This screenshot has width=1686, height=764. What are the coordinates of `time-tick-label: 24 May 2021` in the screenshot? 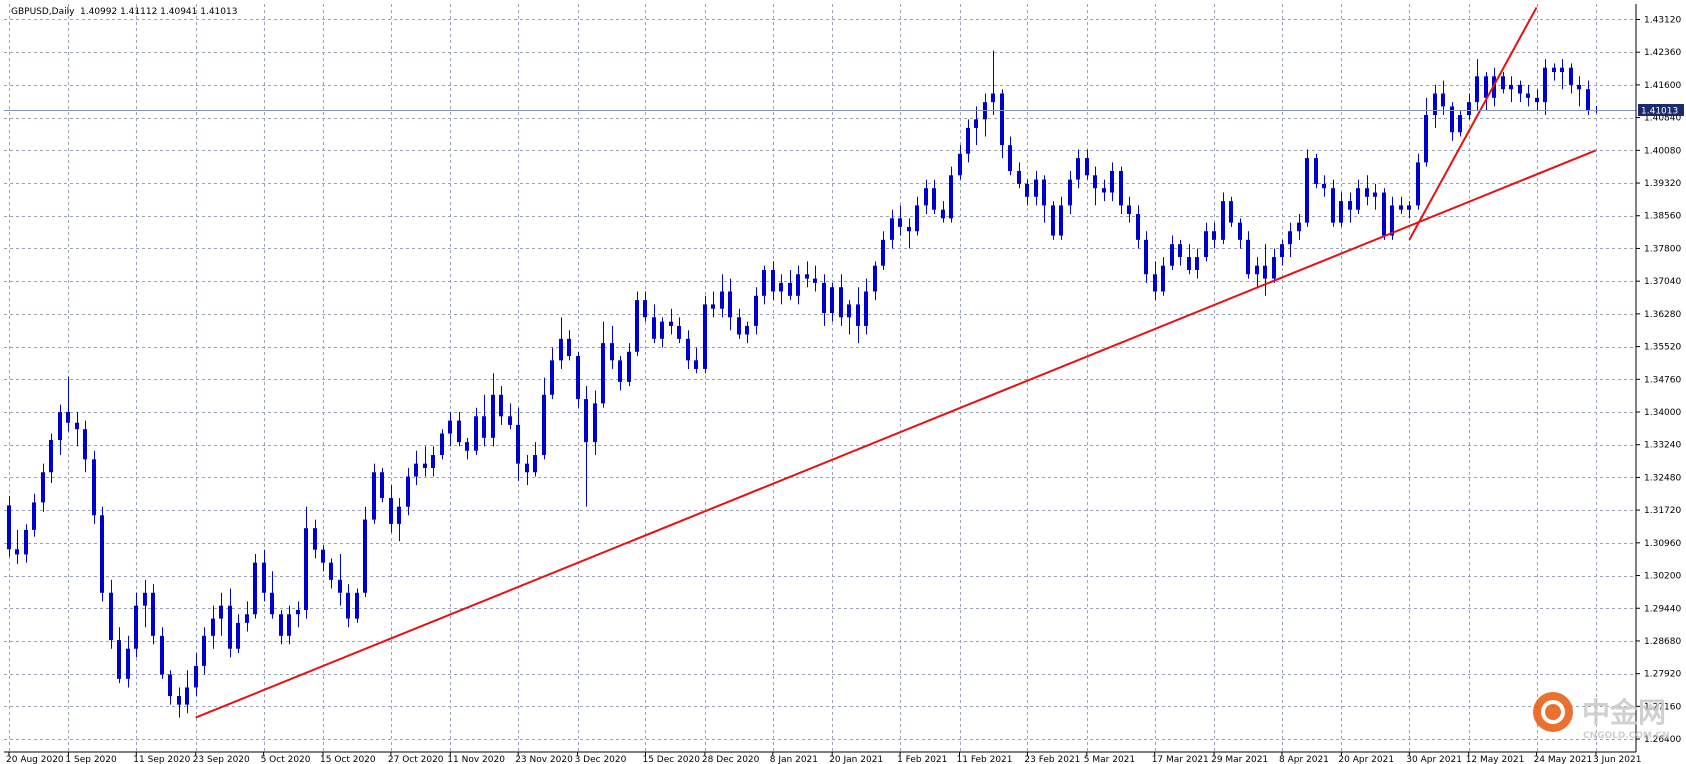 It's located at (1563, 759).